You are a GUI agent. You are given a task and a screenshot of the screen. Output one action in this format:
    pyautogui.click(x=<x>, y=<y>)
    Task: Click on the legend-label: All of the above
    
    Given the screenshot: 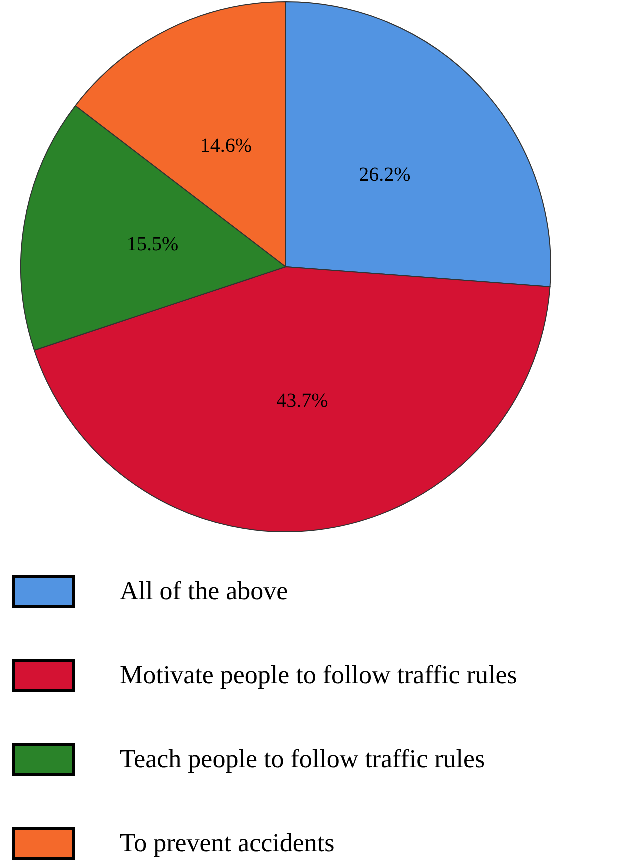 What is the action you would take?
    pyautogui.click(x=204, y=591)
    